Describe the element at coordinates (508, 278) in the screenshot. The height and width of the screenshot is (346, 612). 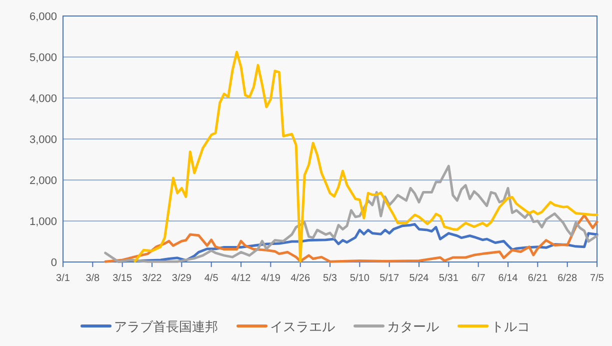
I see `x-tick-label: 6/14` at that location.